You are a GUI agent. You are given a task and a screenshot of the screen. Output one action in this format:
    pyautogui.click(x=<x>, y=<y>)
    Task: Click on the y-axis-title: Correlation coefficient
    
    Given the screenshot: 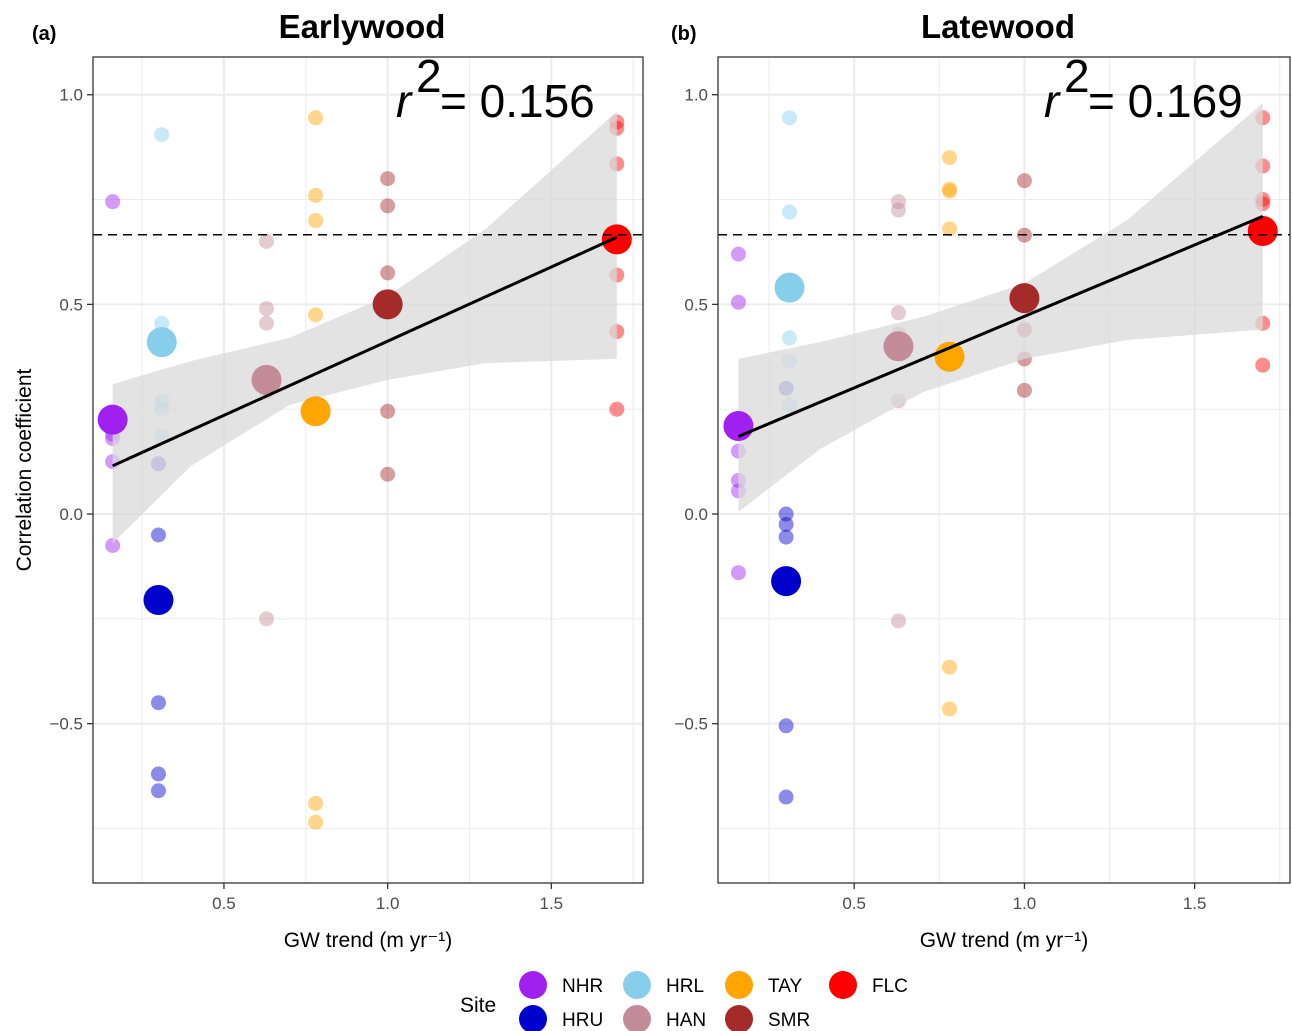 What is the action you would take?
    pyautogui.click(x=24, y=469)
    